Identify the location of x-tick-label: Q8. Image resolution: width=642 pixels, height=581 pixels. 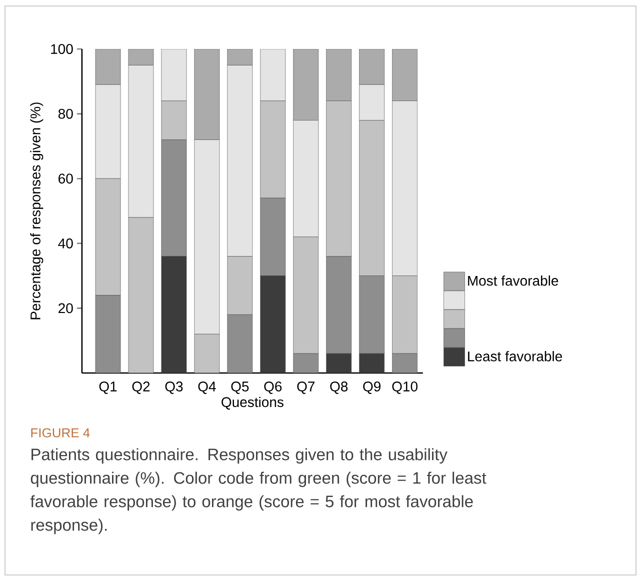
(339, 388).